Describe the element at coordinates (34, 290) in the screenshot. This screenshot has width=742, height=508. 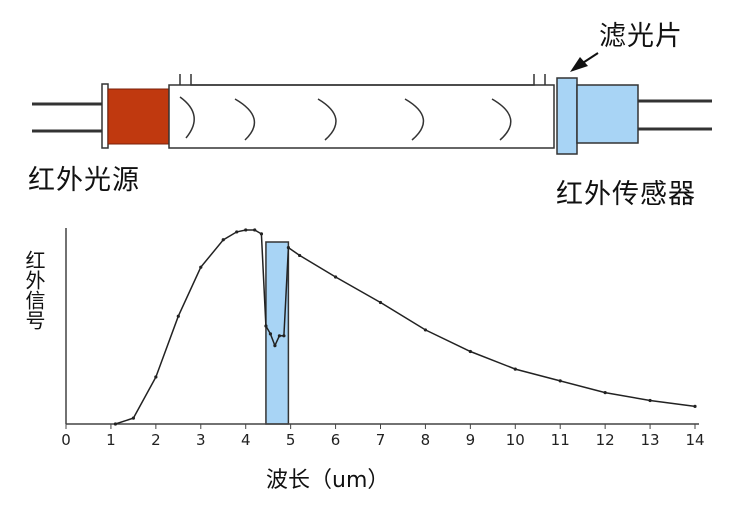
I see `y-axis-label: 红外信号` at that location.